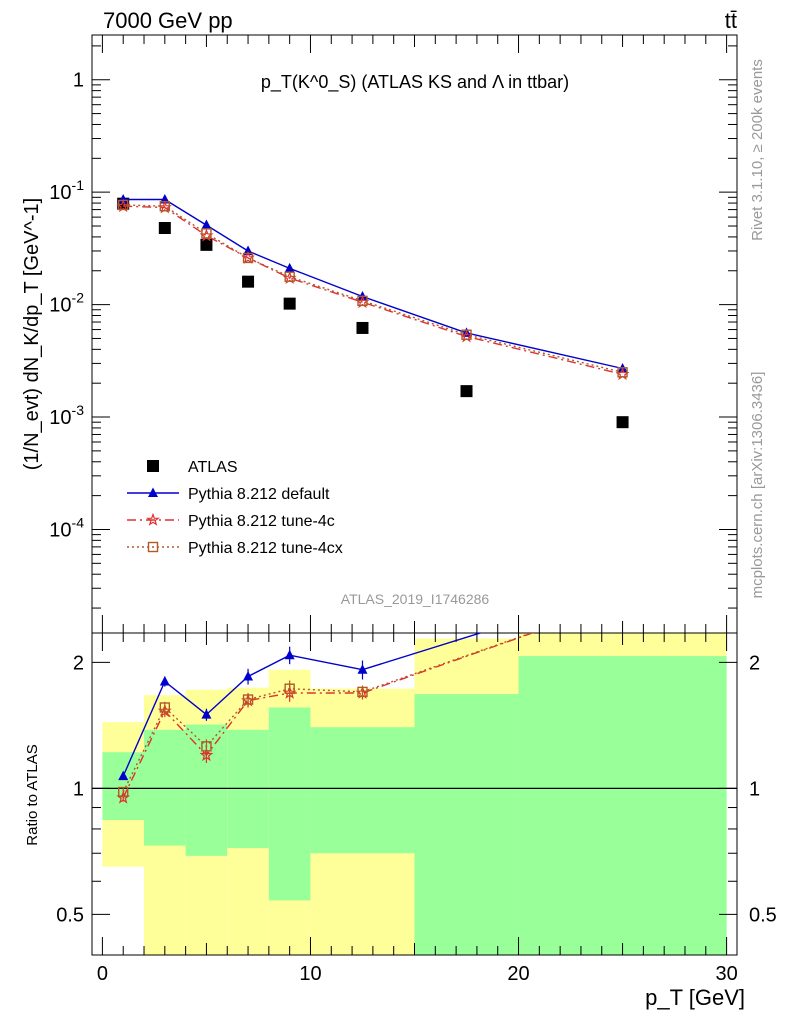  What do you see at coordinates (695, 997) in the screenshot?
I see `x-axis-label: p_T [GeV]` at bounding box center [695, 997].